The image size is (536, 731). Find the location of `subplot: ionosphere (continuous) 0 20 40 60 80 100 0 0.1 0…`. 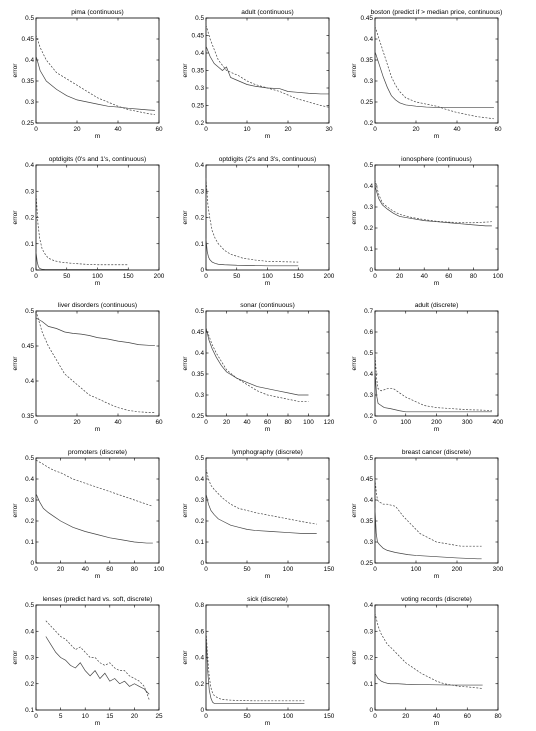

subplot: ionosphere (continuous) 0 20 40 60 80 100 0 0.1 0… is located at coordinates (427, 221).